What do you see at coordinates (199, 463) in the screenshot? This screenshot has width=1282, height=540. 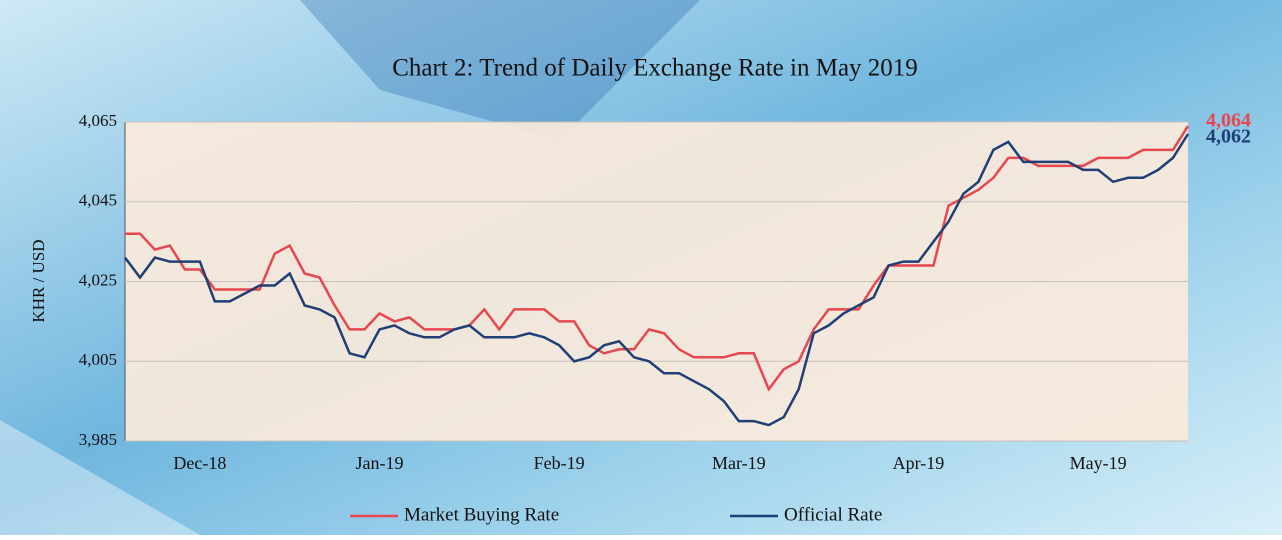 I see `x-tick-label: Dec-18` at bounding box center [199, 463].